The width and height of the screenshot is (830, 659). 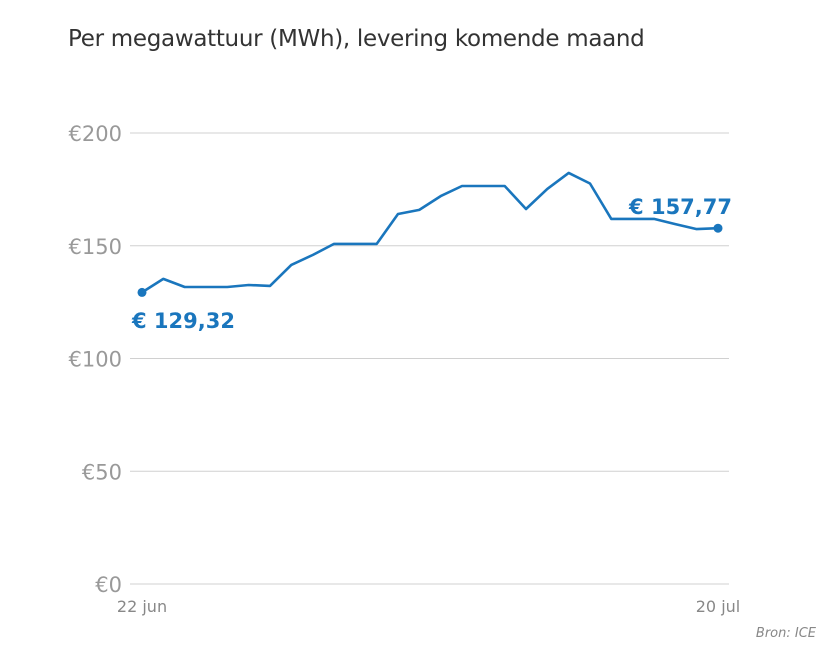 I want to click on start-point, so click(x=142, y=292).